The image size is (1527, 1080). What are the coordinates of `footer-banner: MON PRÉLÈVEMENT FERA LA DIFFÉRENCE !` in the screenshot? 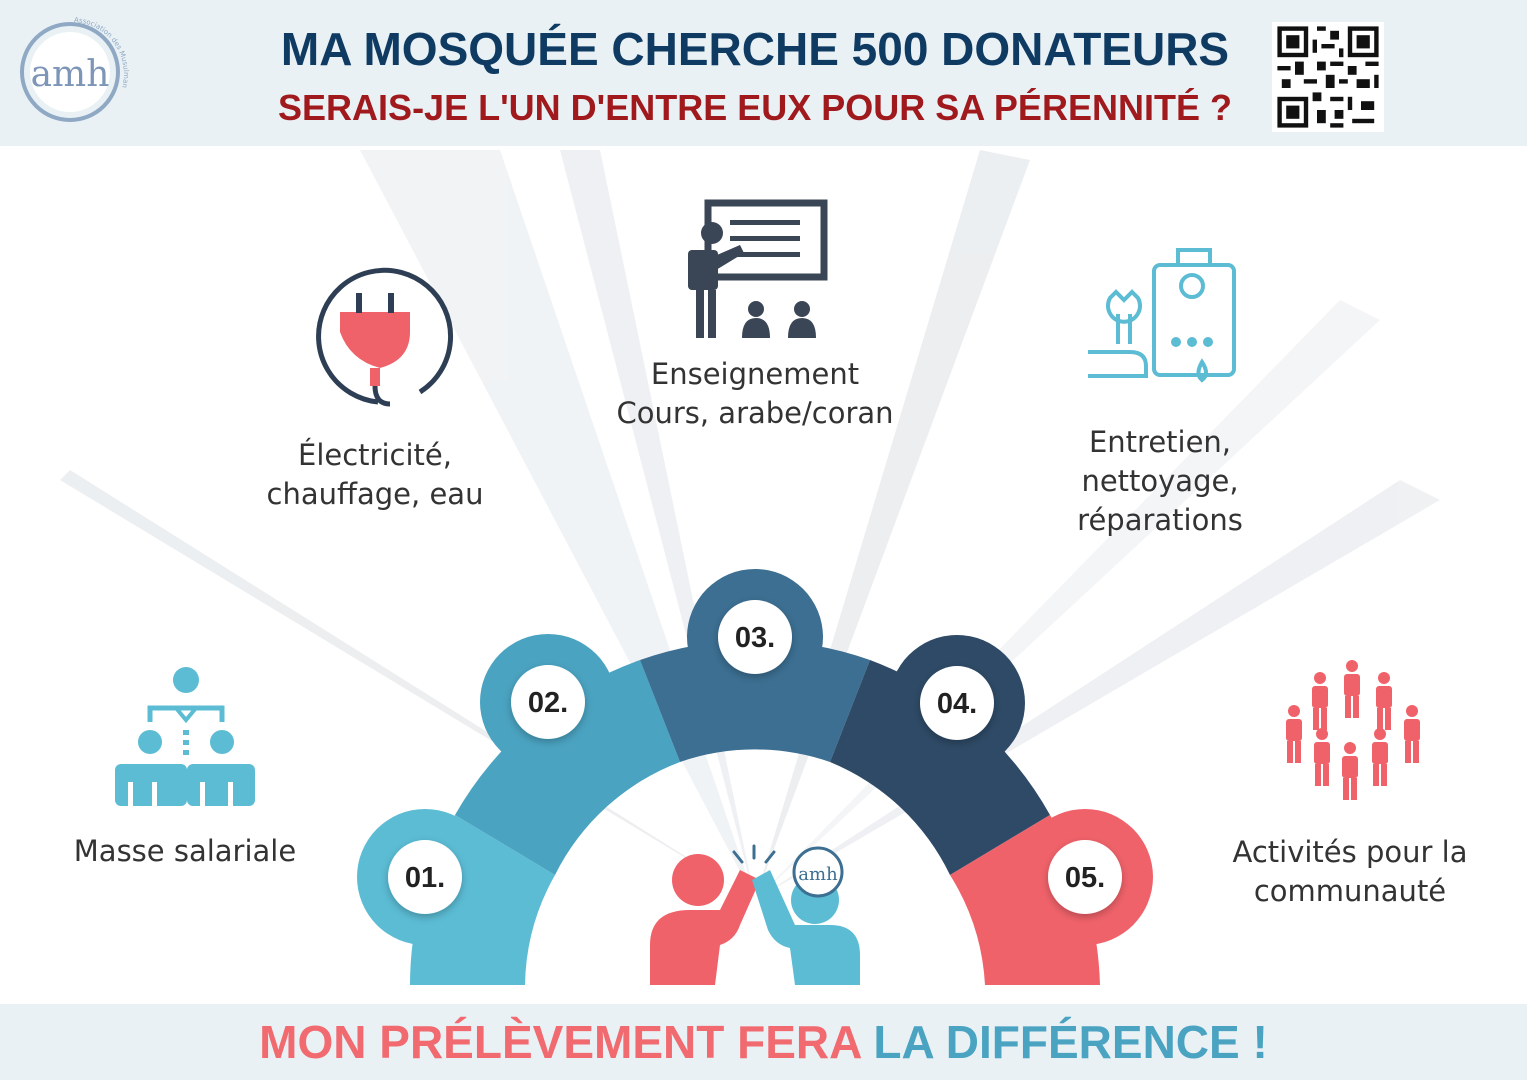 It's located at (763, 1042).